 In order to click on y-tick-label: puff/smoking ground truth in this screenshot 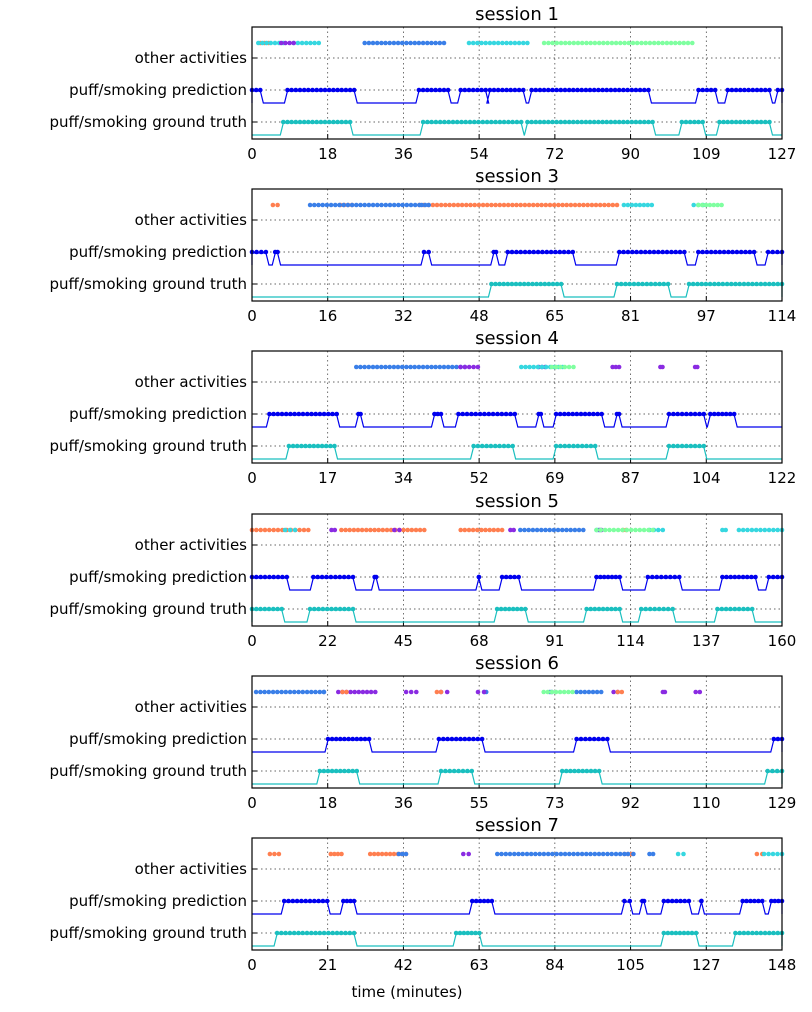, I will do `click(148, 122)`.